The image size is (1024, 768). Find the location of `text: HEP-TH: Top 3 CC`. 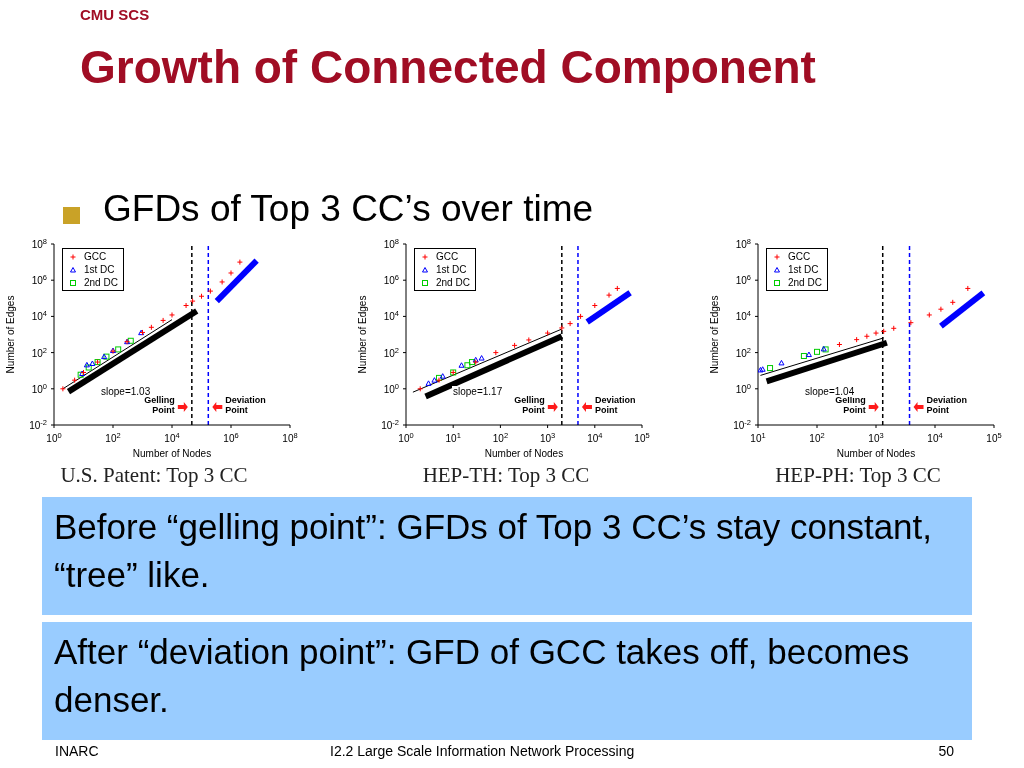

text: HEP-TH: Top 3 CC is located at coordinates (506, 475).